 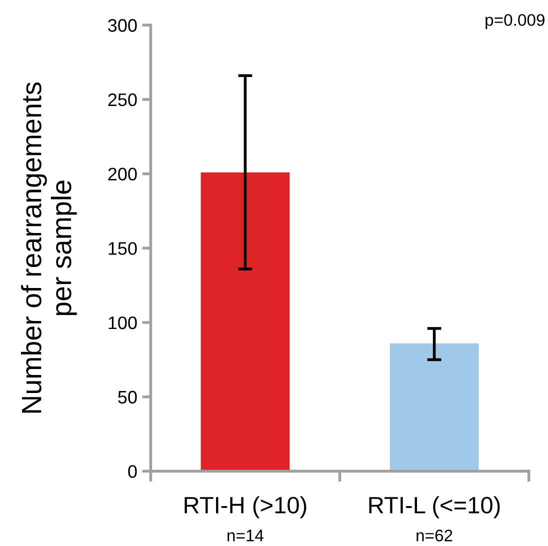 I want to click on x-tick-label: RTI-H (>10), so click(x=245, y=507).